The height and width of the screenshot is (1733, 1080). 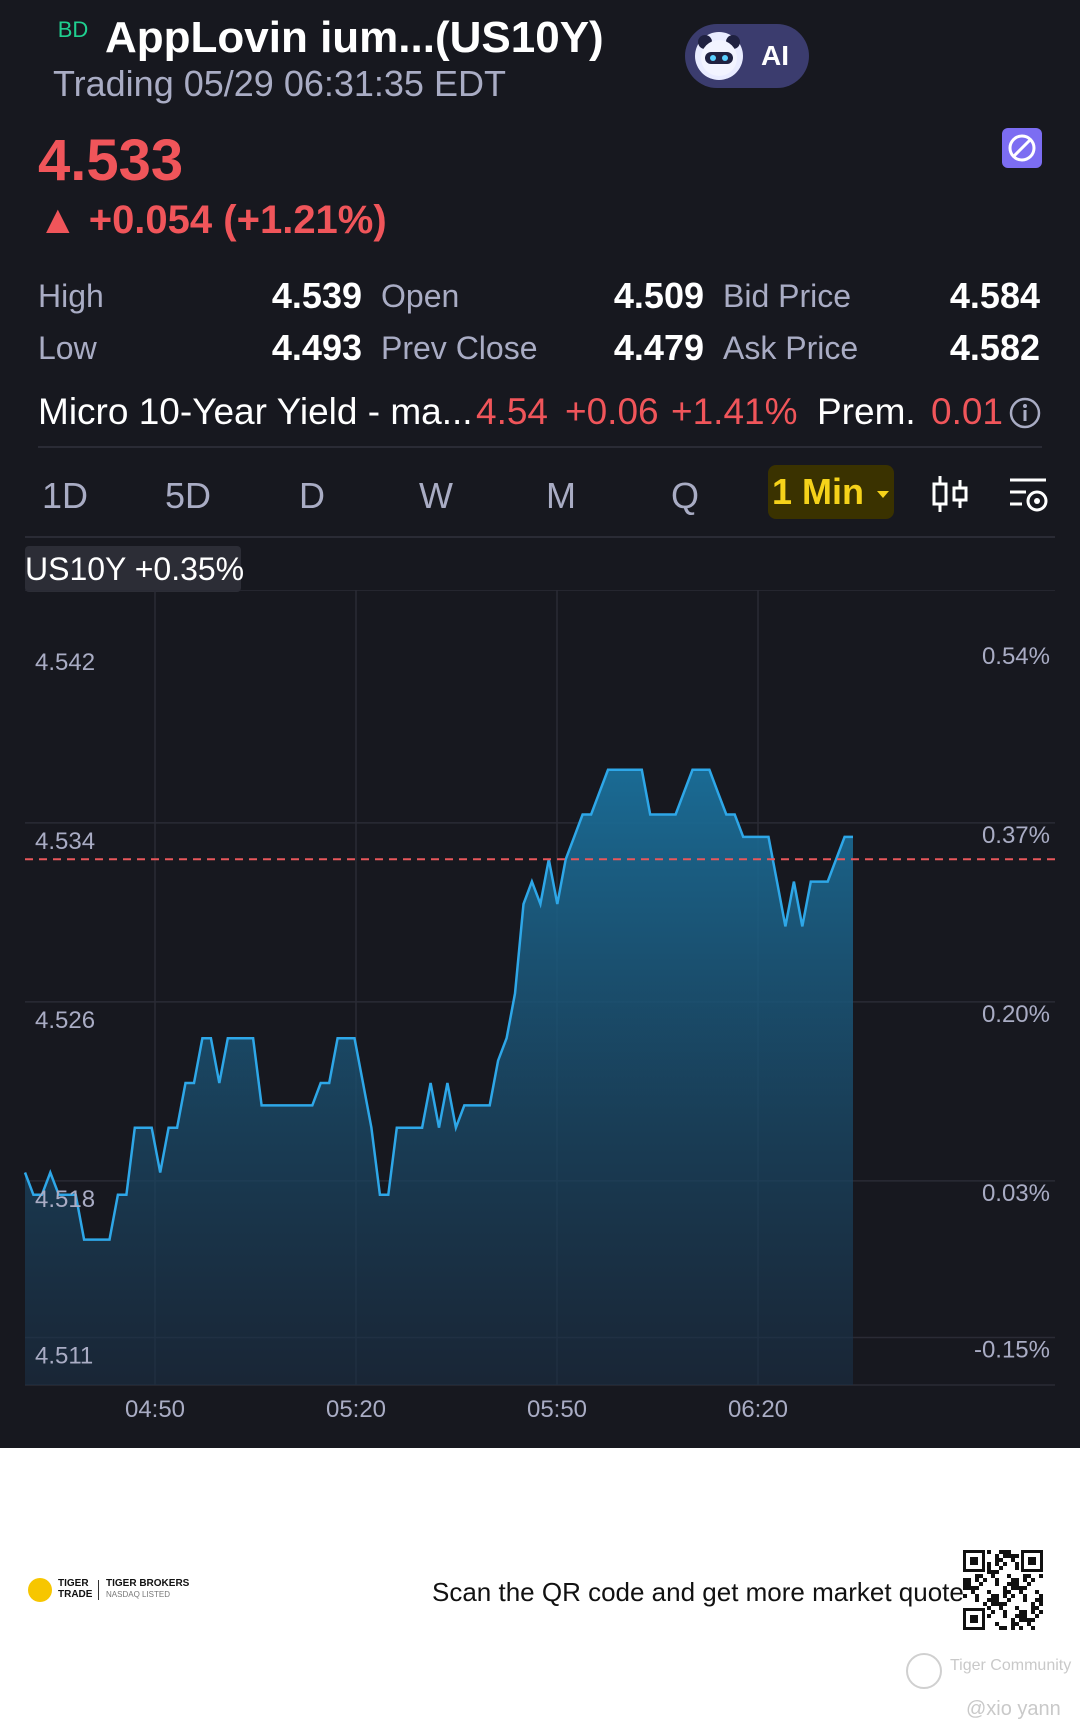 What do you see at coordinates (1011, 1665) in the screenshot?
I see `community-label: Tiger Community` at bounding box center [1011, 1665].